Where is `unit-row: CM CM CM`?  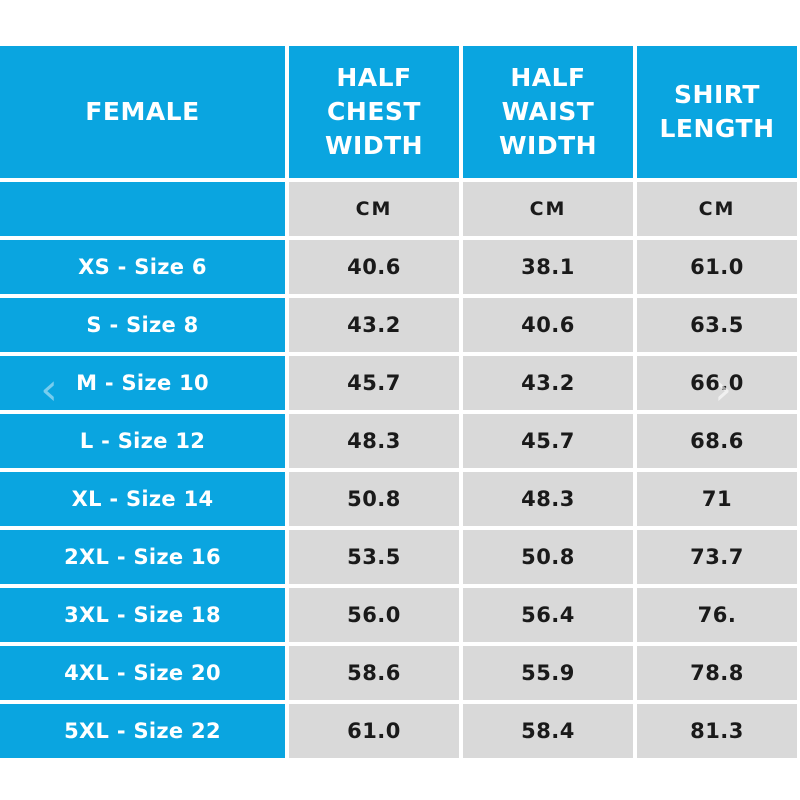
unit-row: CM CM CM is located at coordinates (398, 209).